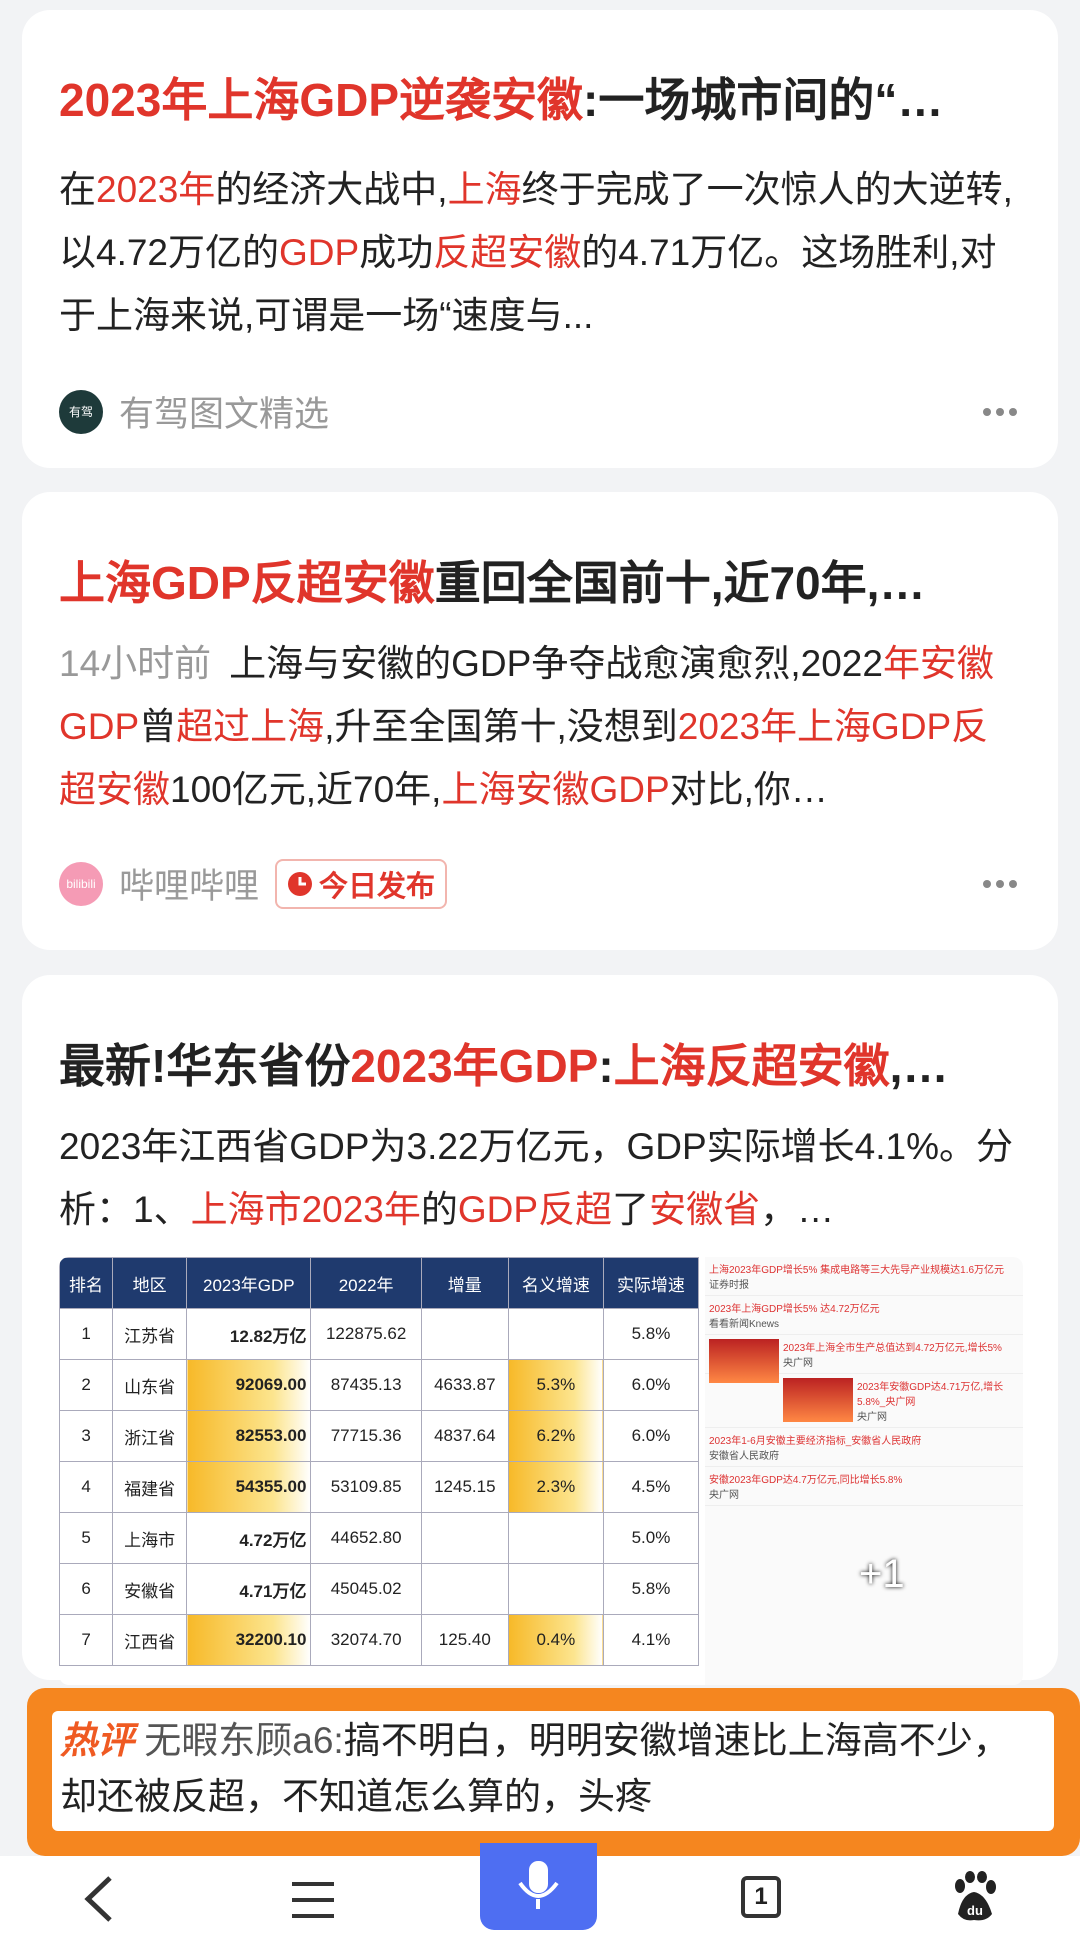  Describe the element at coordinates (100, 1899) in the screenshot. I see `back-button` at that location.